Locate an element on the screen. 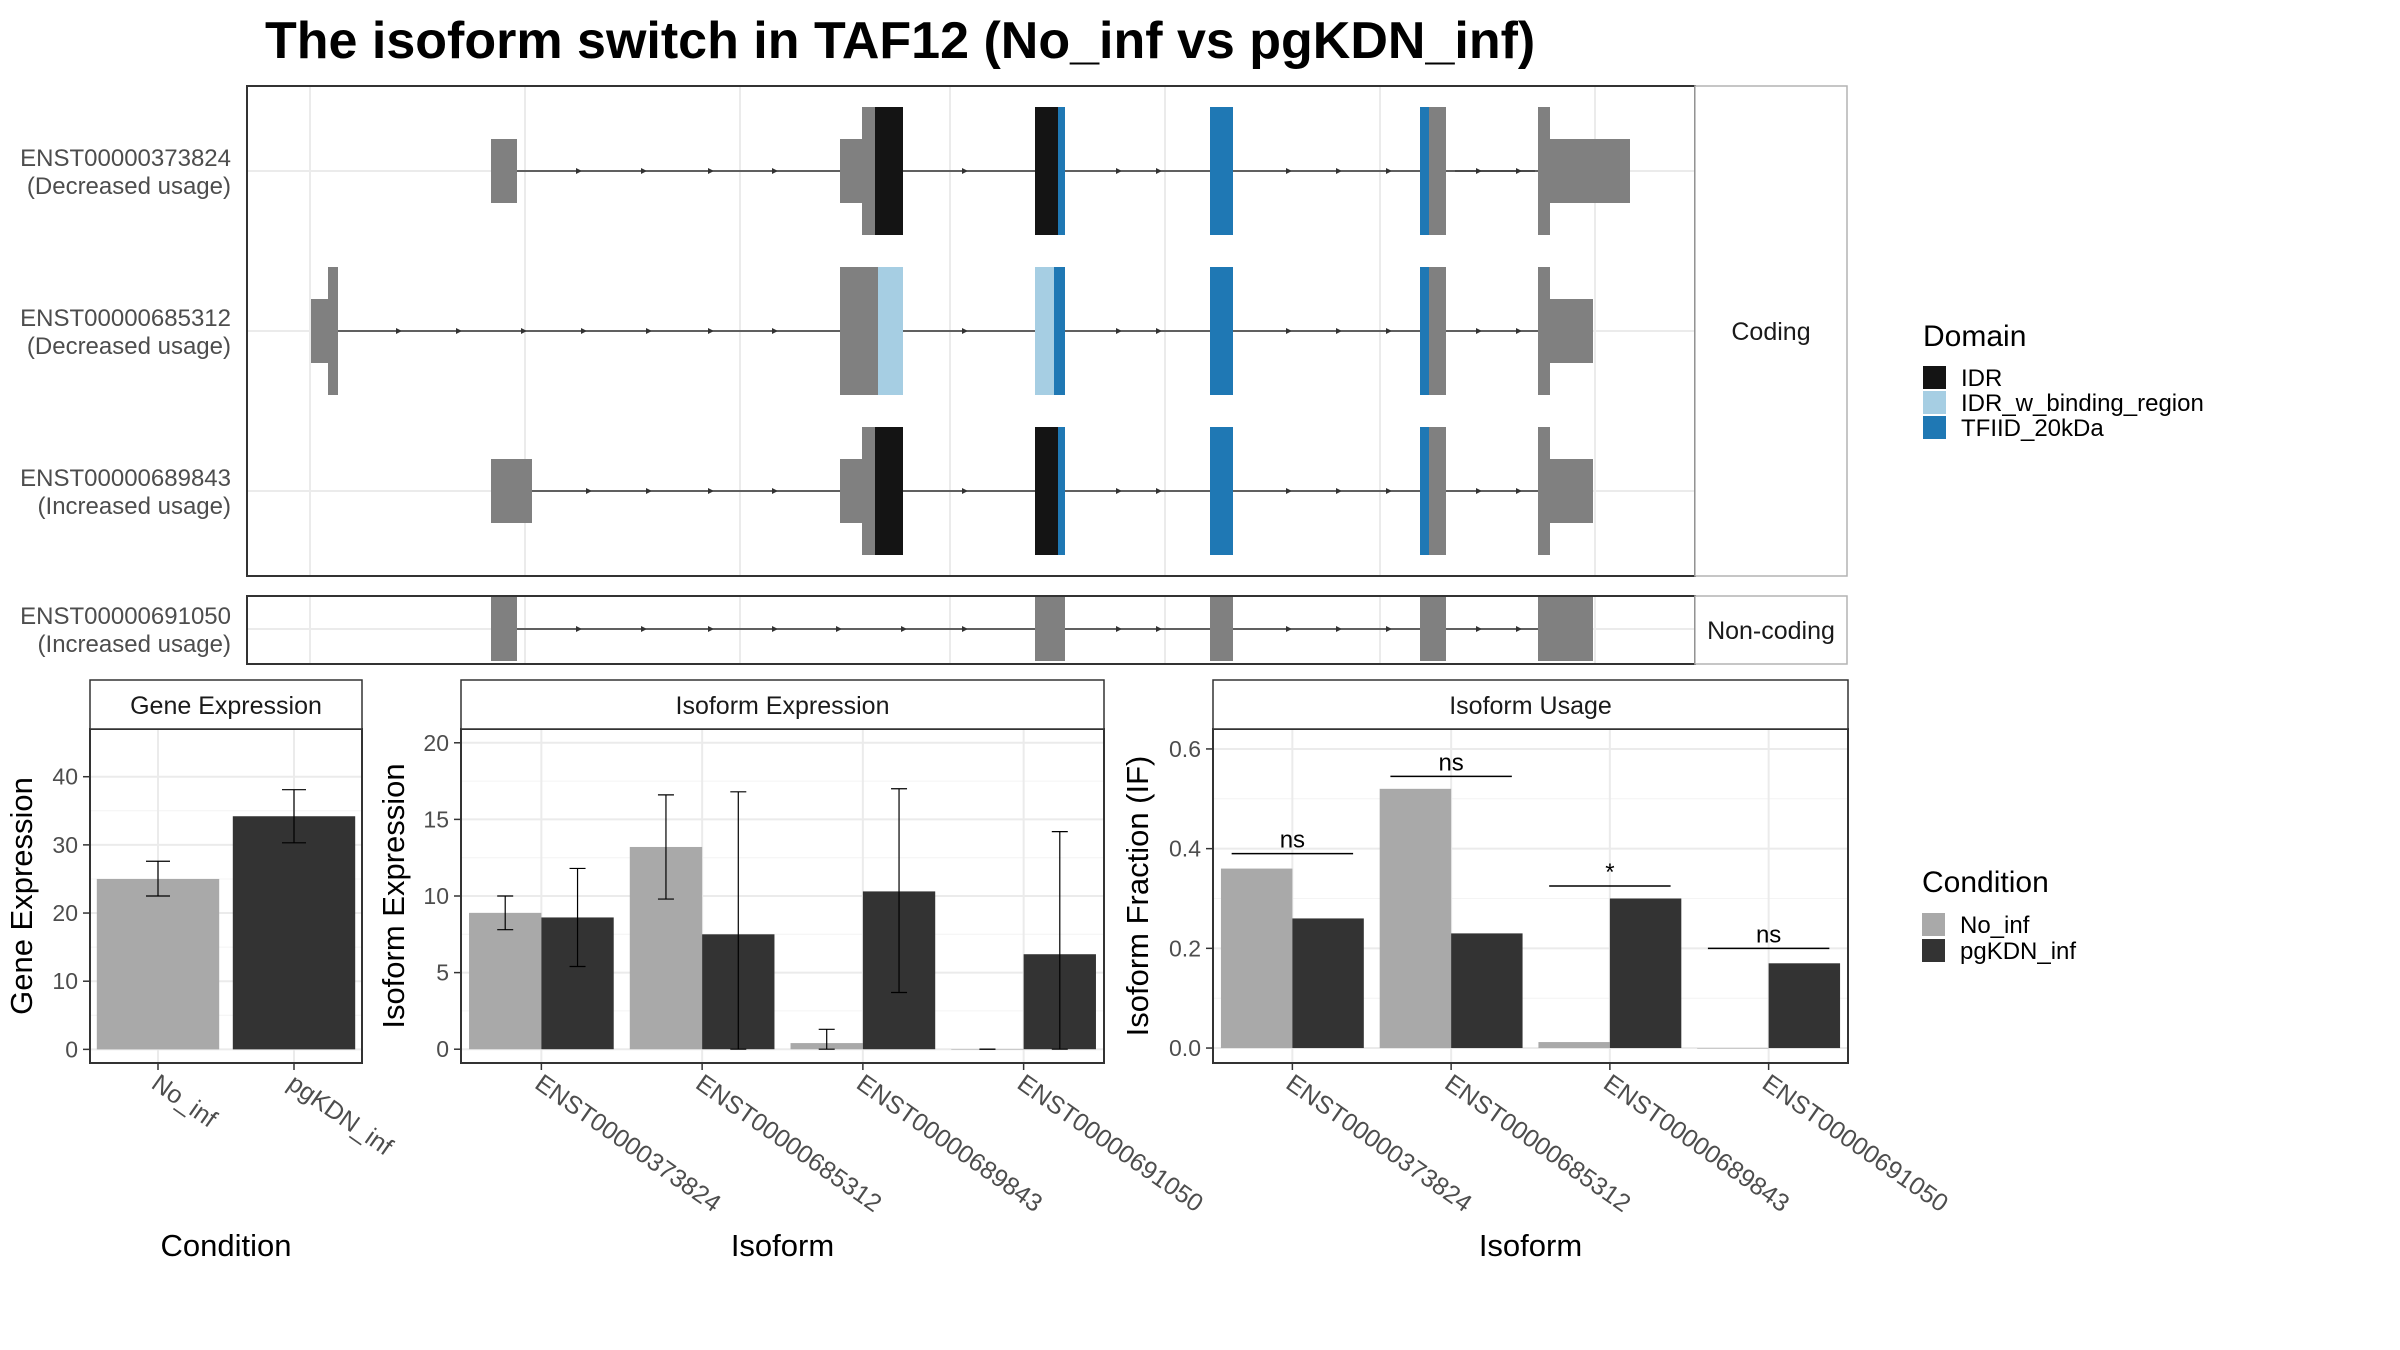  transcript-usage-label: (Decreased usage) is located at coordinates (129, 186).